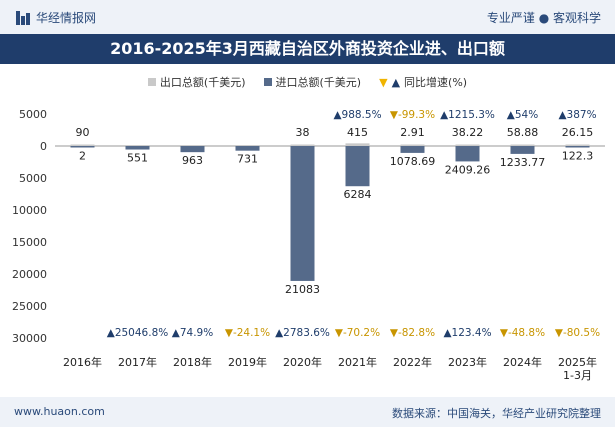  What do you see at coordinates (468, 132) in the screenshot?
I see `export-value-label: 38.22` at bounding box center [468, 132].